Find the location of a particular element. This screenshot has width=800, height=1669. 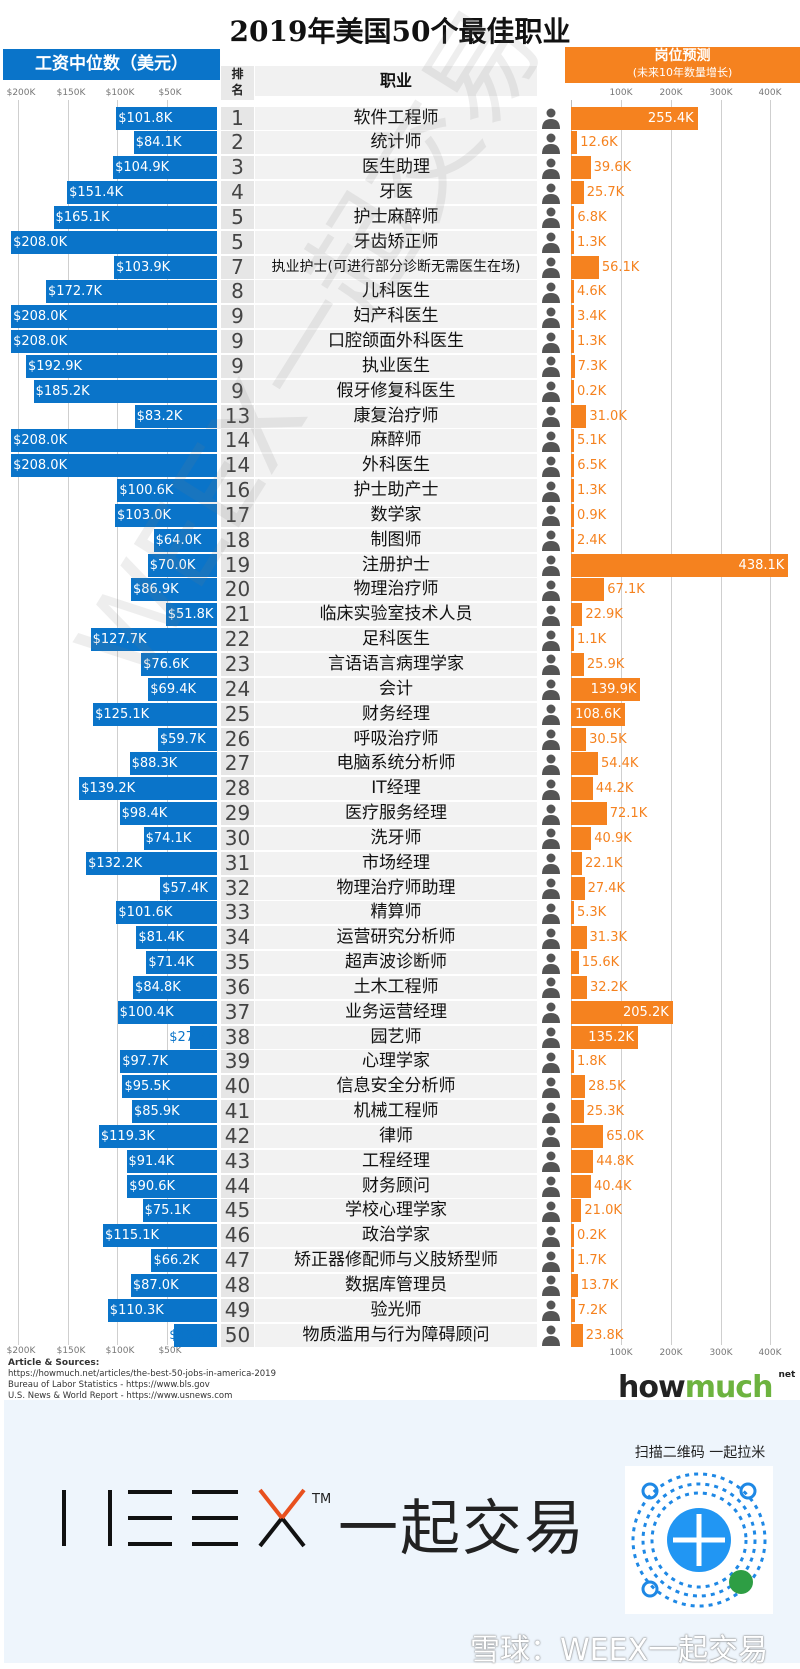

rank-number: 14 is located at coordinates (237, 465).